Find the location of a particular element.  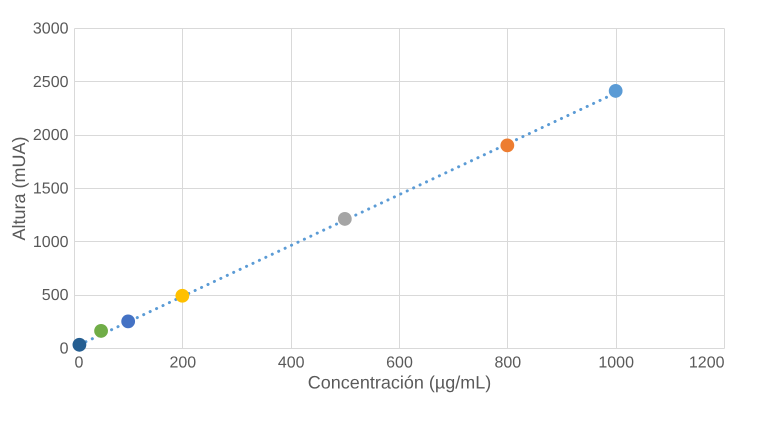

y-tick-label: 1500 is located at coordinates (50, 189).